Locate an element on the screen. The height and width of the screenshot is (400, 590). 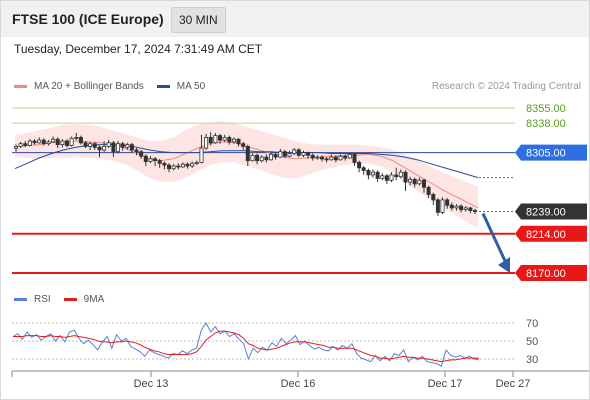
level-label-8214.00: 8214.00 is located at coordinates (546, 235).